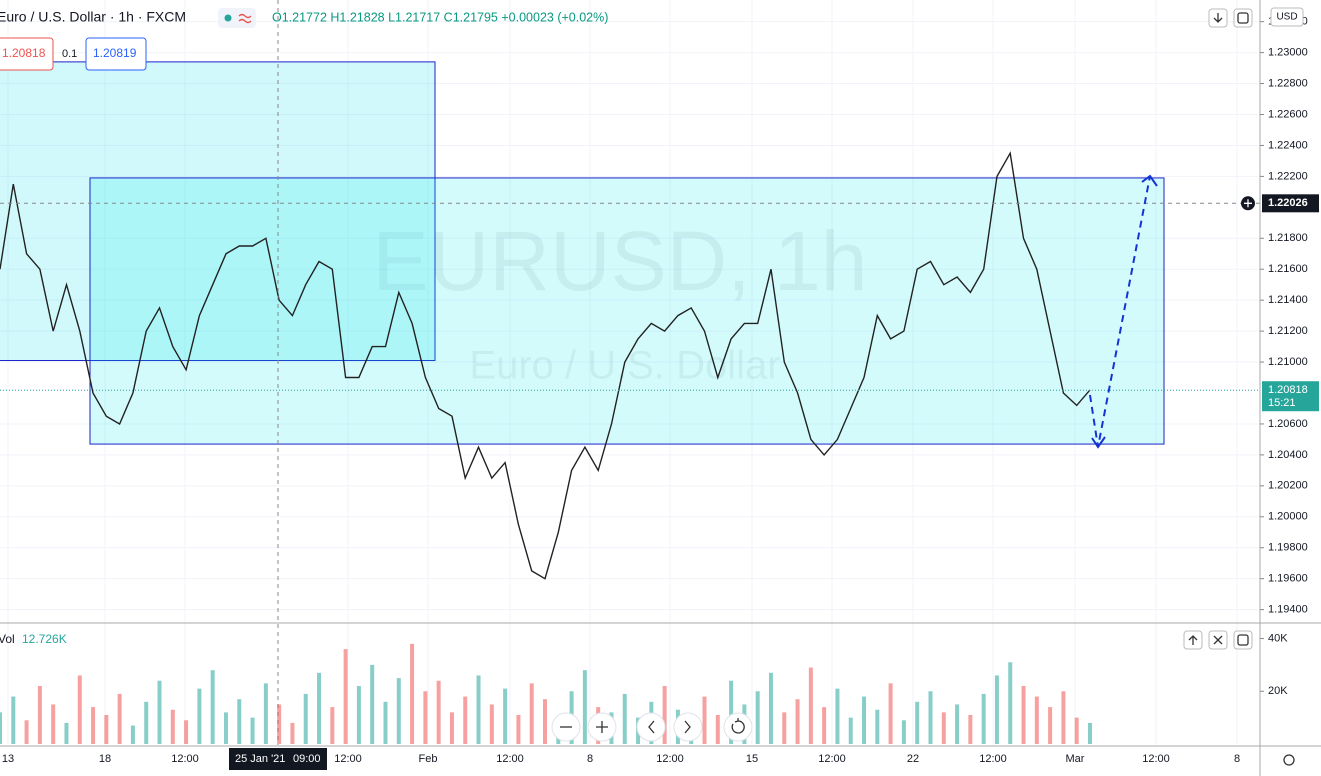  I want to click on zoom-in-icon, so click(602, 727).